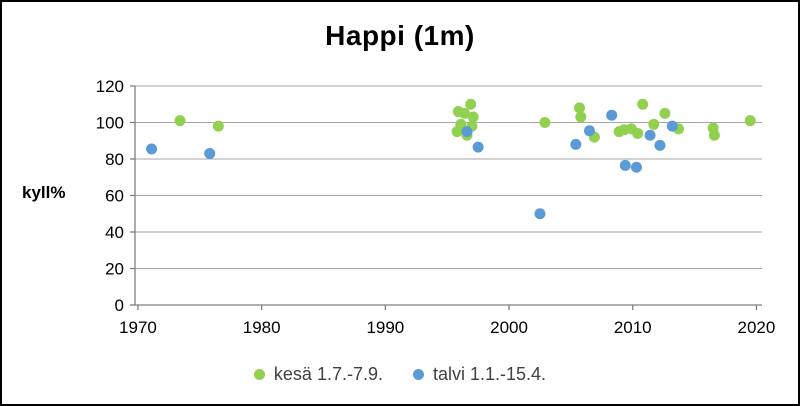 Image resolution: width=800 pixels, height=406 pixels. Describe the element at coordinates (509, 327) in the screenshot. I see `x-tick-label-2000: 2000` at that location.